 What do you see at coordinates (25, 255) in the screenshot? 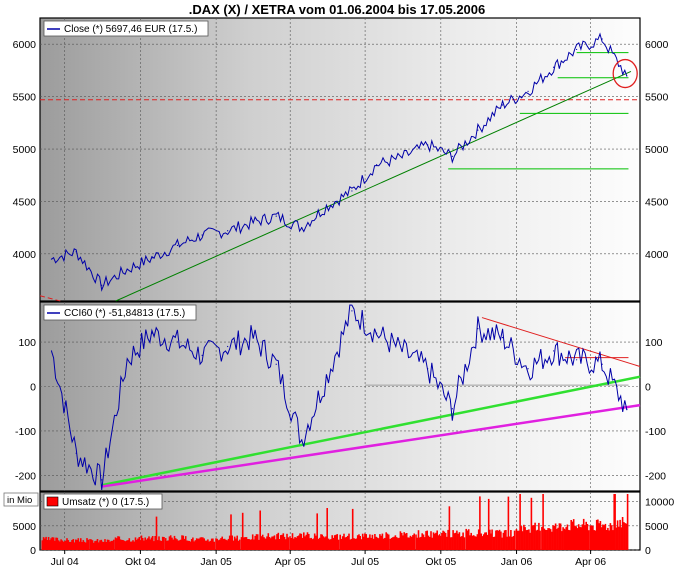
I see `price-ytick-label-left: 4000` at bounding box center [25, 255].